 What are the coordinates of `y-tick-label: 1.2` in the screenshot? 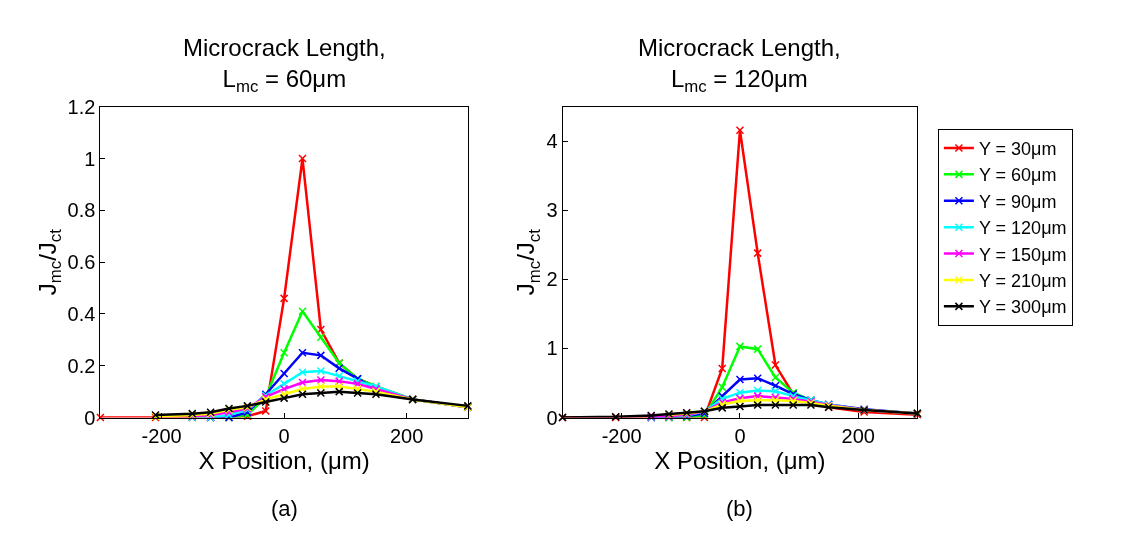 It's located at (81, 106).